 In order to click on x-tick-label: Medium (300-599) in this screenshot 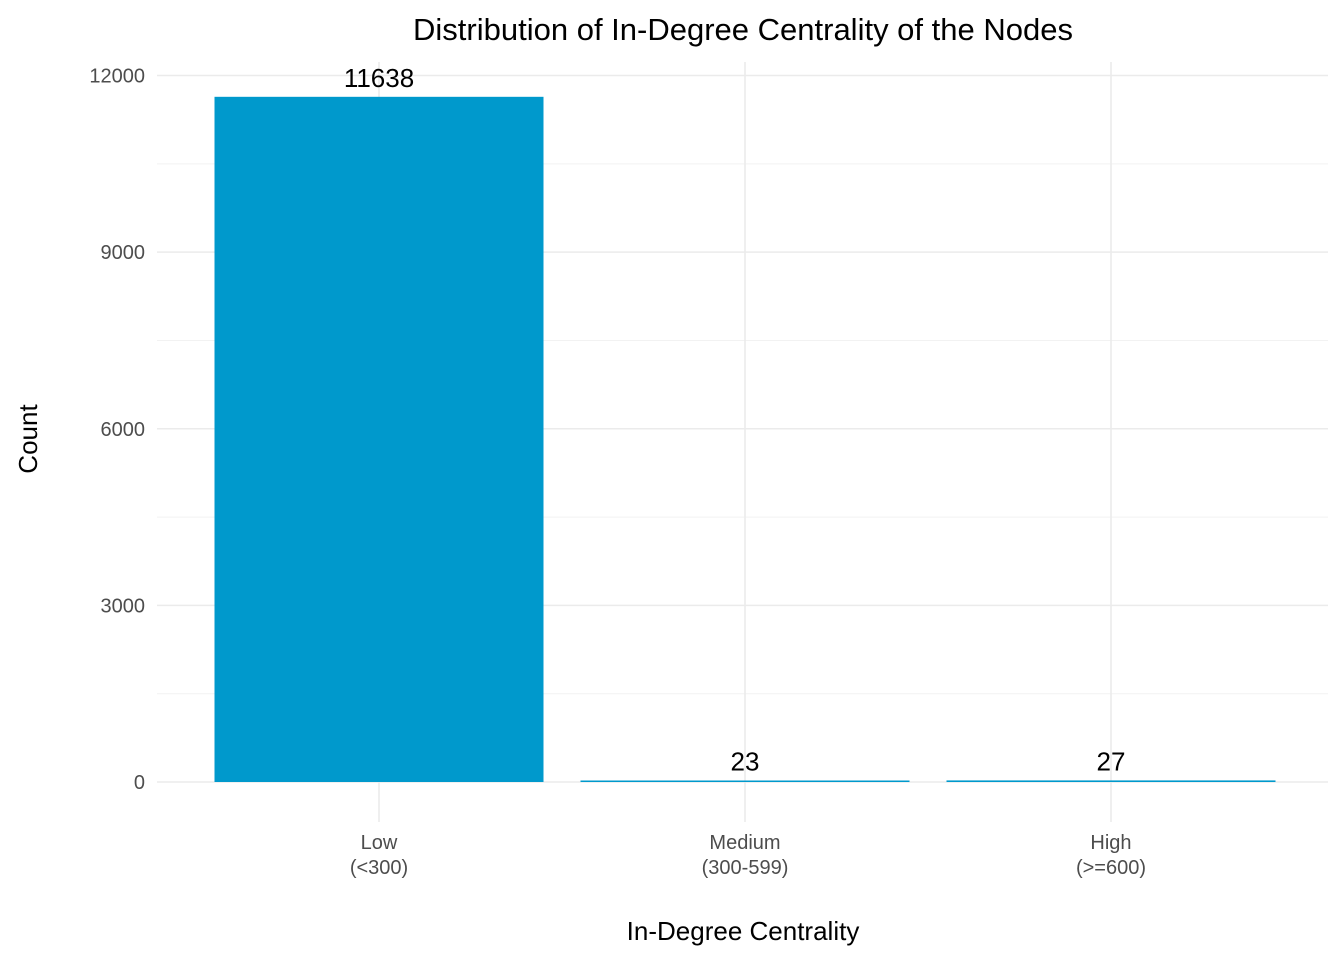, I will do `click(745, 855)`.